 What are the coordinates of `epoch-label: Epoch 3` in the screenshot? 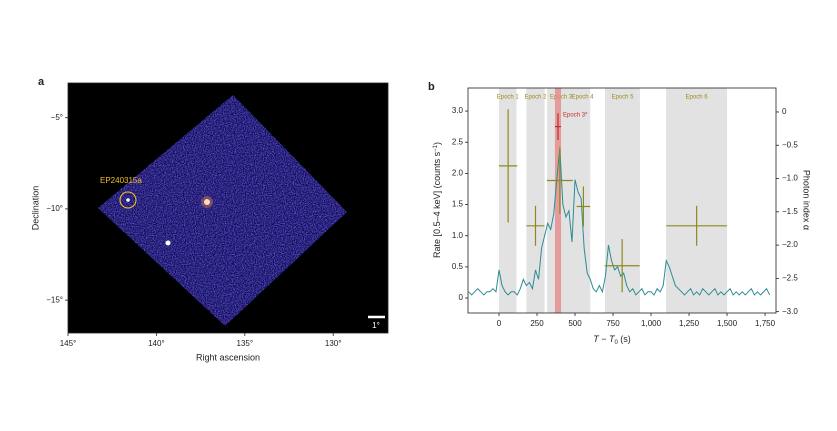 It's located at (561, 98).